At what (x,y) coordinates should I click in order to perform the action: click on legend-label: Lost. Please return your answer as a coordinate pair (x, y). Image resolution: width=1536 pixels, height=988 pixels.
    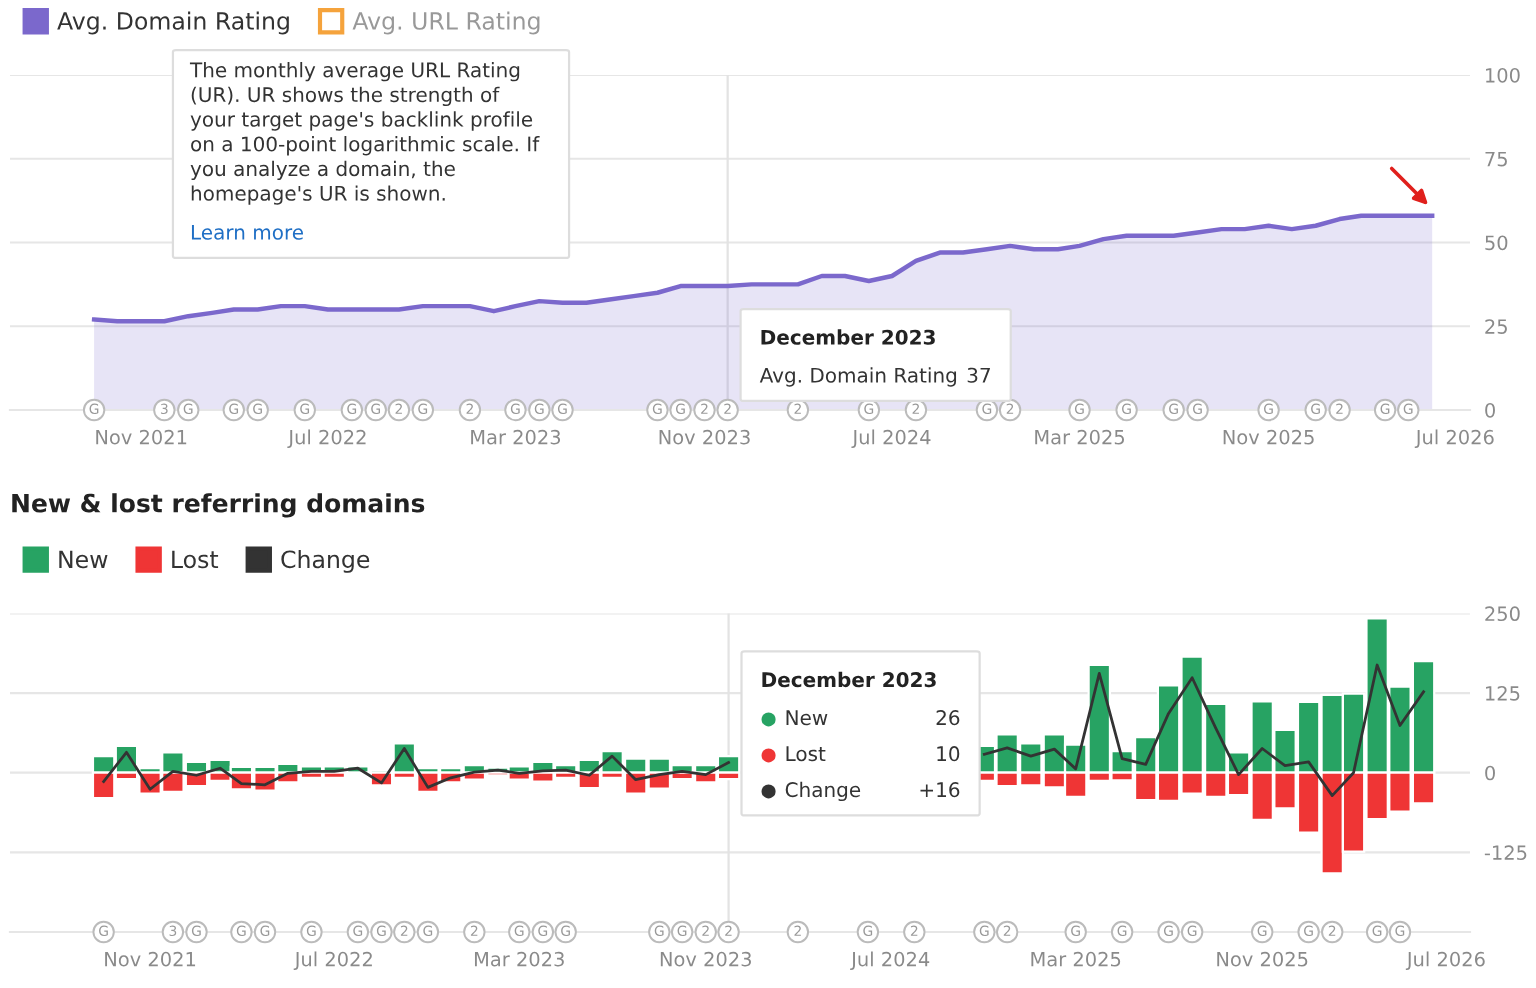
    Looking at the image, I should click on (195, 559).